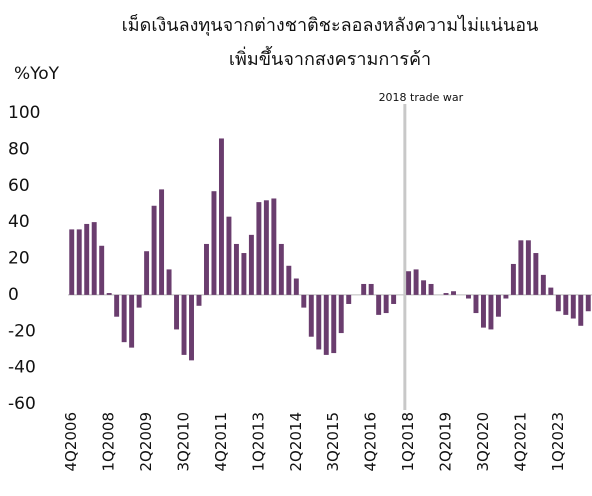 The image size is (592, 496). What do you see at coordinates (22, 331) in the screenshot?
I see `y-tick-label: -20` at bounding box center [22, 331].